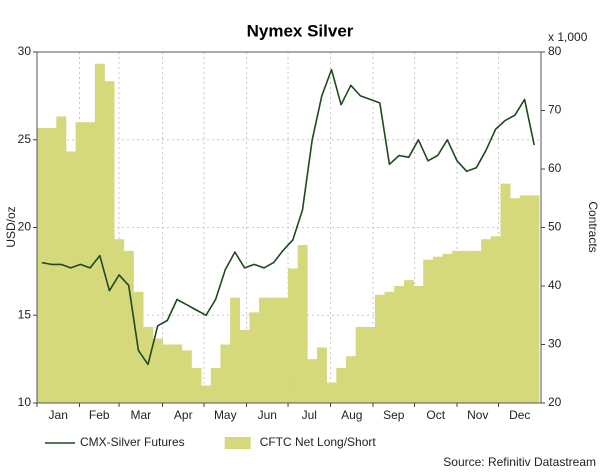  Describe the element at coordinates (555, 402) in the screenshot. I see `y2-tick-label: 20` at that location.